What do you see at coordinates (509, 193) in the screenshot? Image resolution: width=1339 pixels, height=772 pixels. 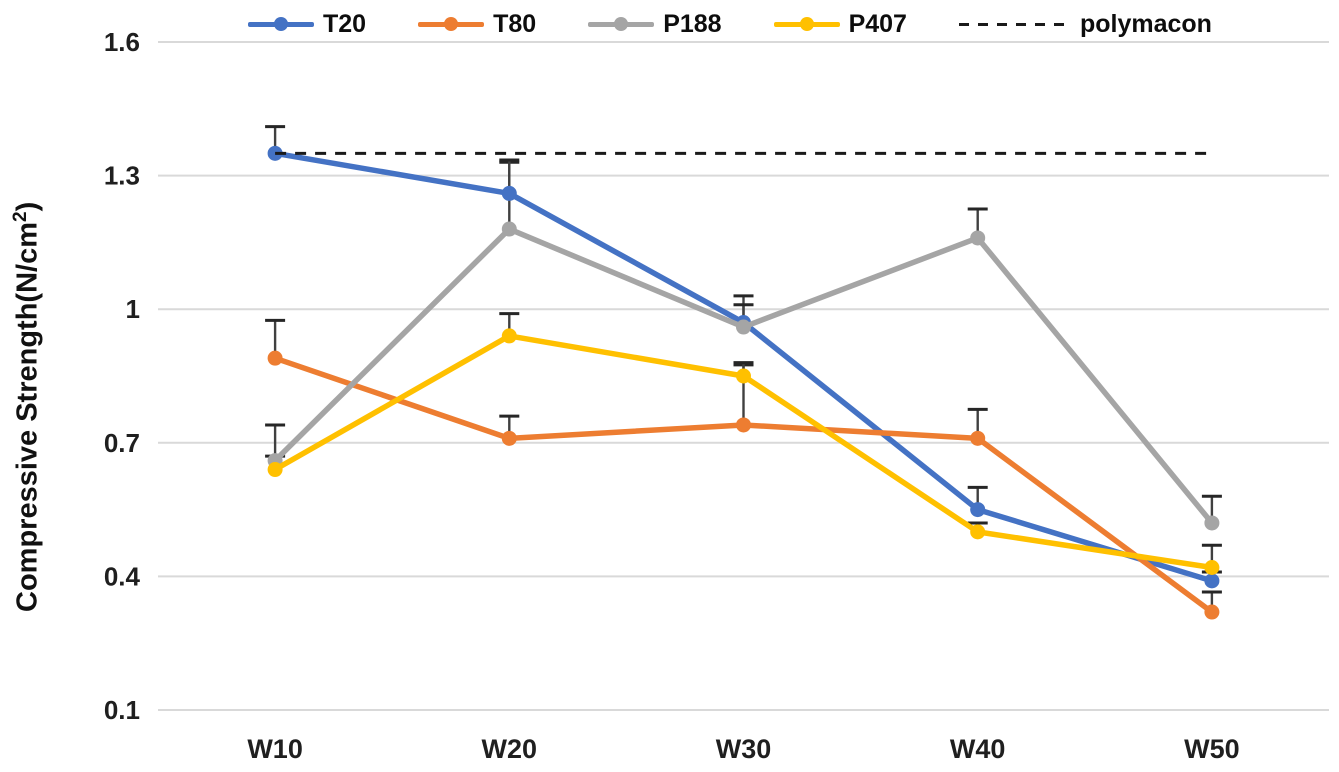 I see `data-point-t20-w20` at bounding box center [509, 193].